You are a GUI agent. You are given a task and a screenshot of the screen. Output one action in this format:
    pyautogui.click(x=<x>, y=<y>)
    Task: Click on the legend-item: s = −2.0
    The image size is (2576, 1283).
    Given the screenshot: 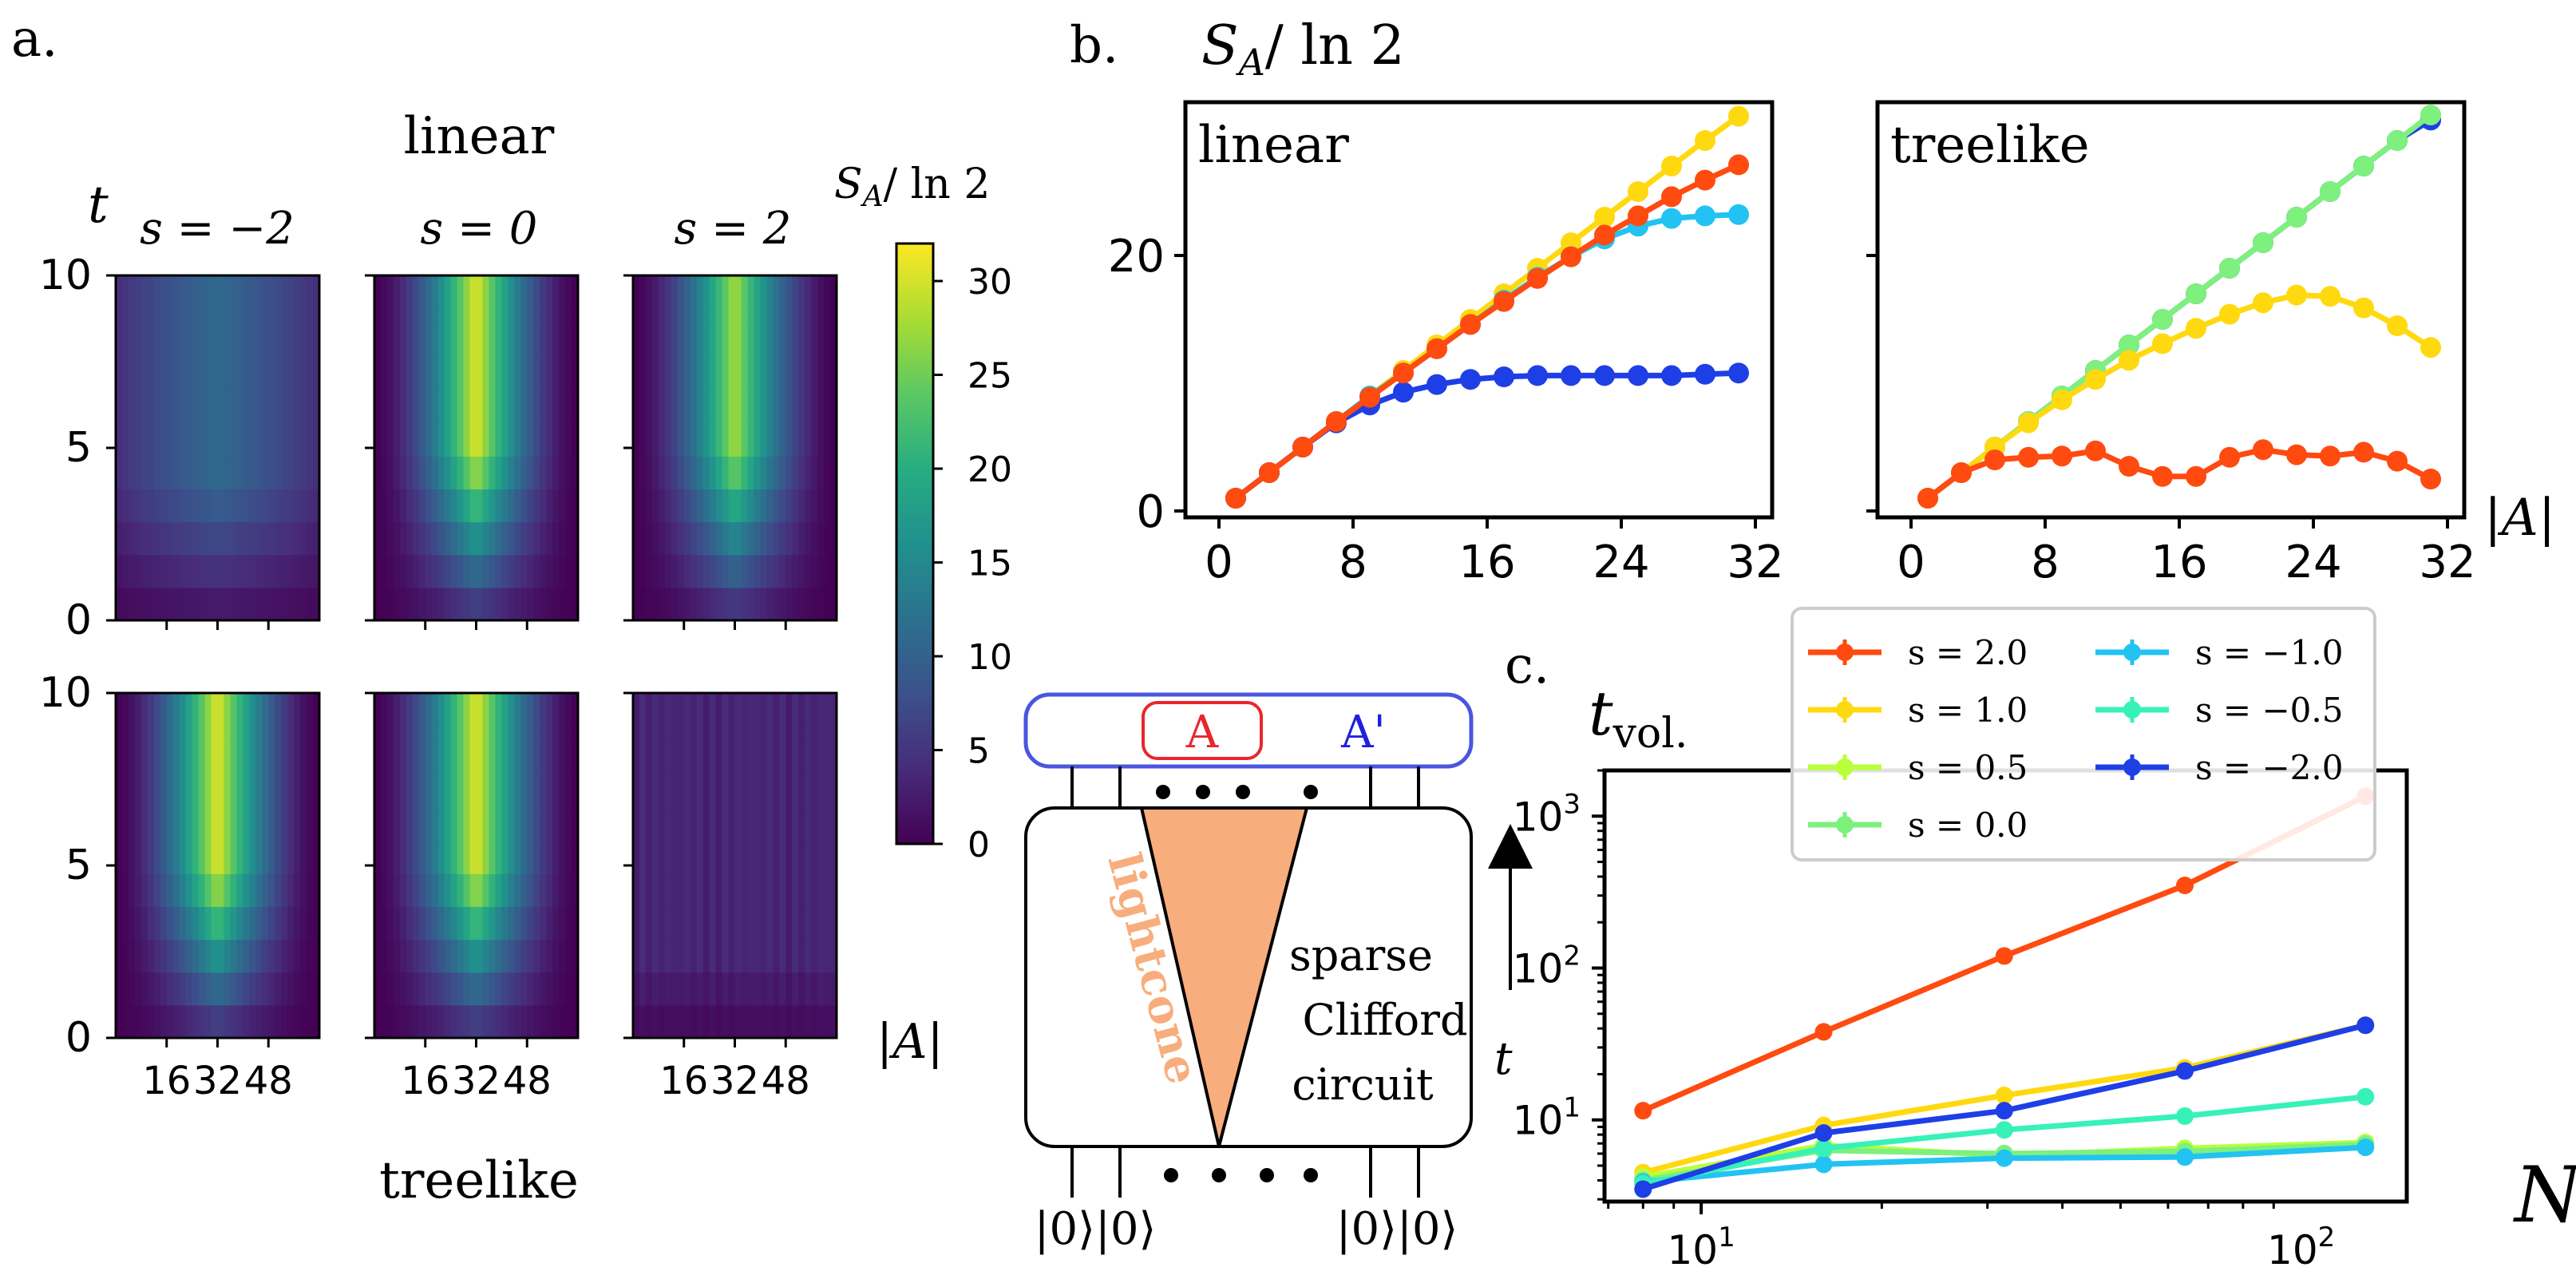 What is the action you would take?
    pyautogui.click(x=2219, y=767)
    